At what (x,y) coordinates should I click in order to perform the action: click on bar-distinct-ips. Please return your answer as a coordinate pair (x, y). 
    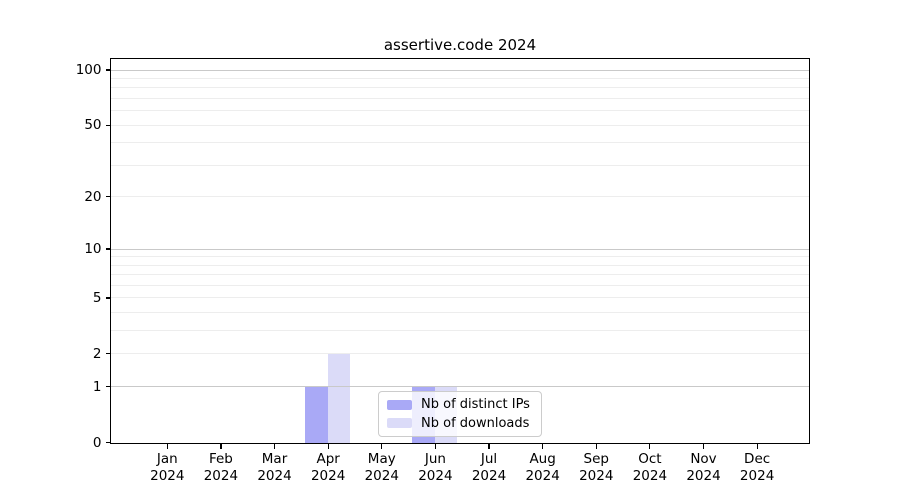
    Looking at the image, I should click on (316, 415).